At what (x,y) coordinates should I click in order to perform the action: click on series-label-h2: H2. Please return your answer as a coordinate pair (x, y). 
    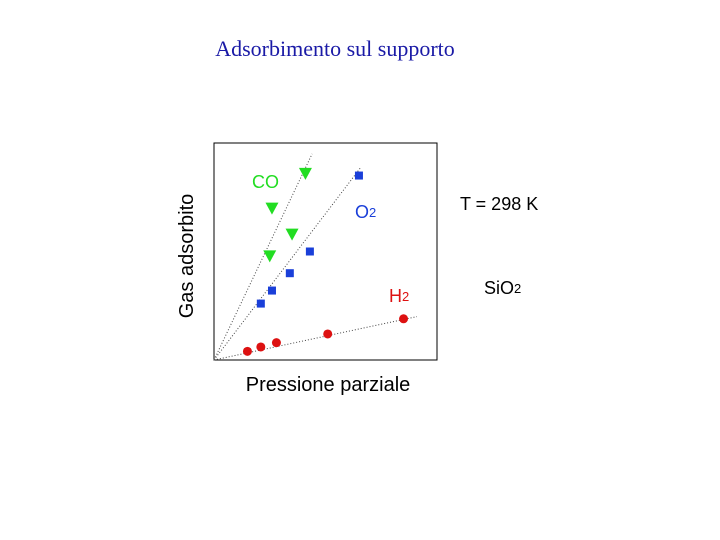
    Looking at the image, I should click on (399, 296).